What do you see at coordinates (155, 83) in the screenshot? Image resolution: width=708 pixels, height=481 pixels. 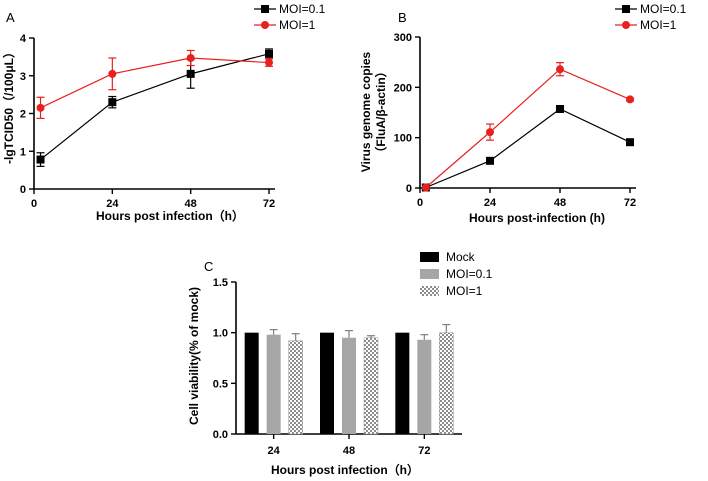 I see `panel-a-series-moi-1-line` at bounding box center [155, 83].